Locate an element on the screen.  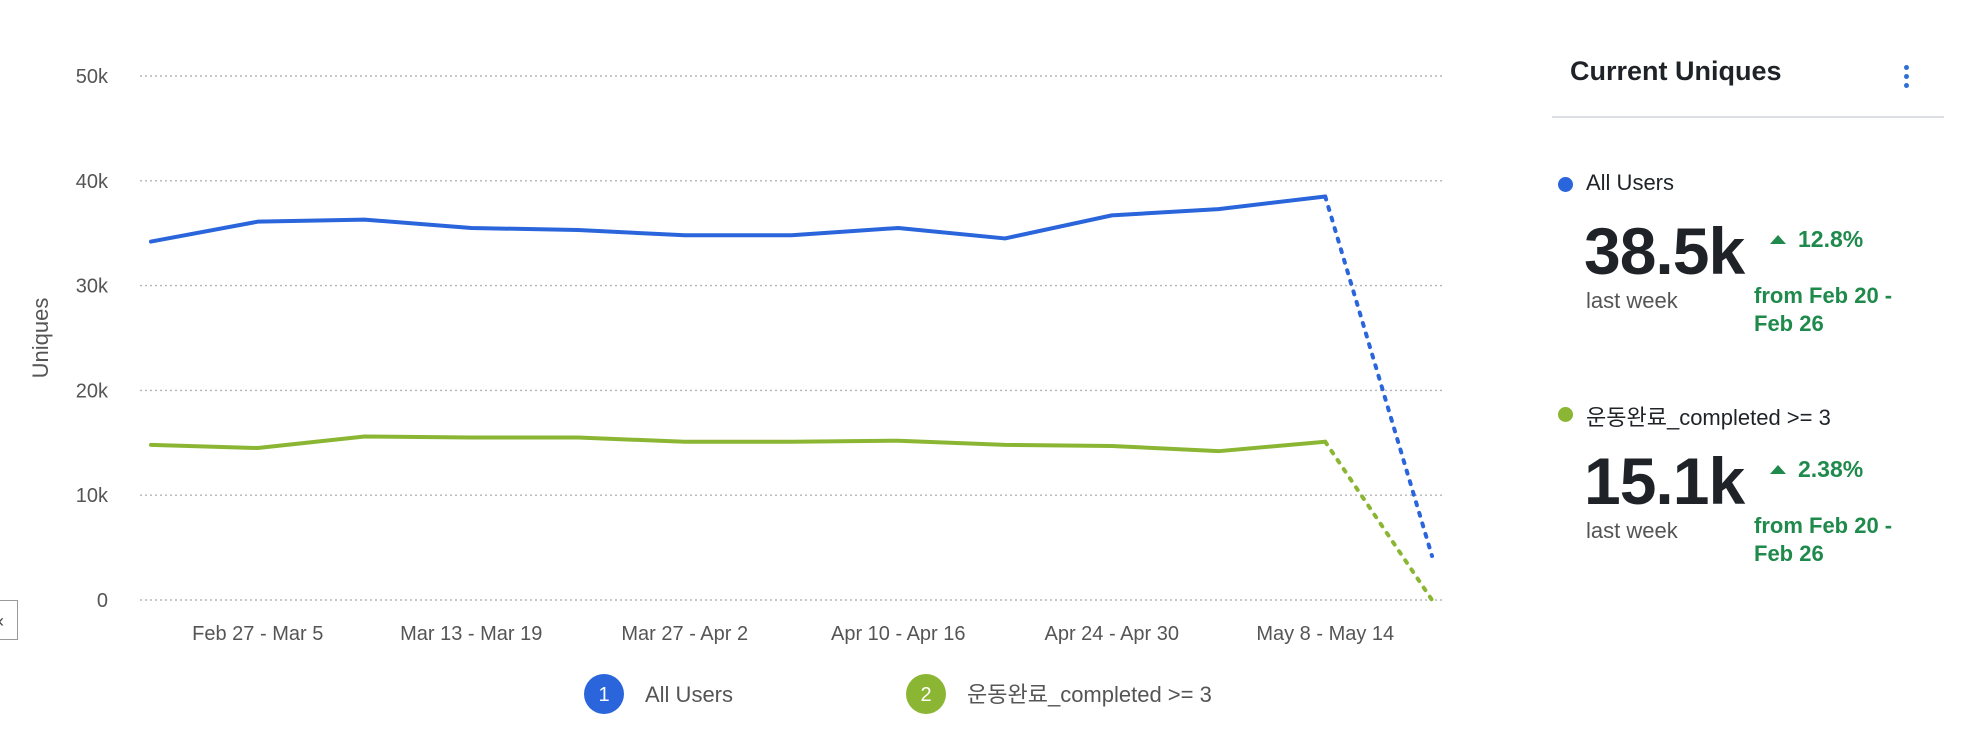
metric-value: 38.5k is located at coordinates (1664, 251).